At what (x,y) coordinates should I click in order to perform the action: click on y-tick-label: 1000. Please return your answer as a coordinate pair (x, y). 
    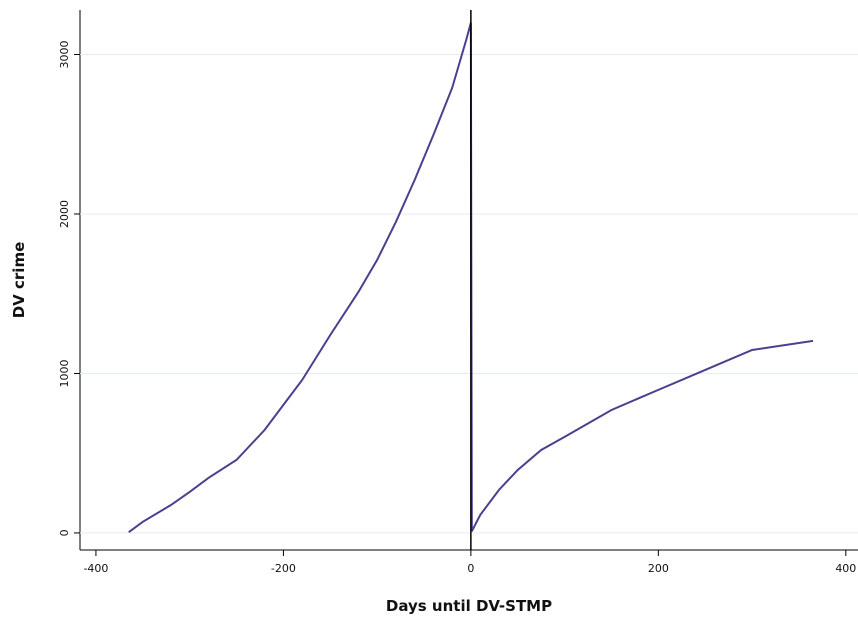
    Looking at the image, I should click on (64, 373).